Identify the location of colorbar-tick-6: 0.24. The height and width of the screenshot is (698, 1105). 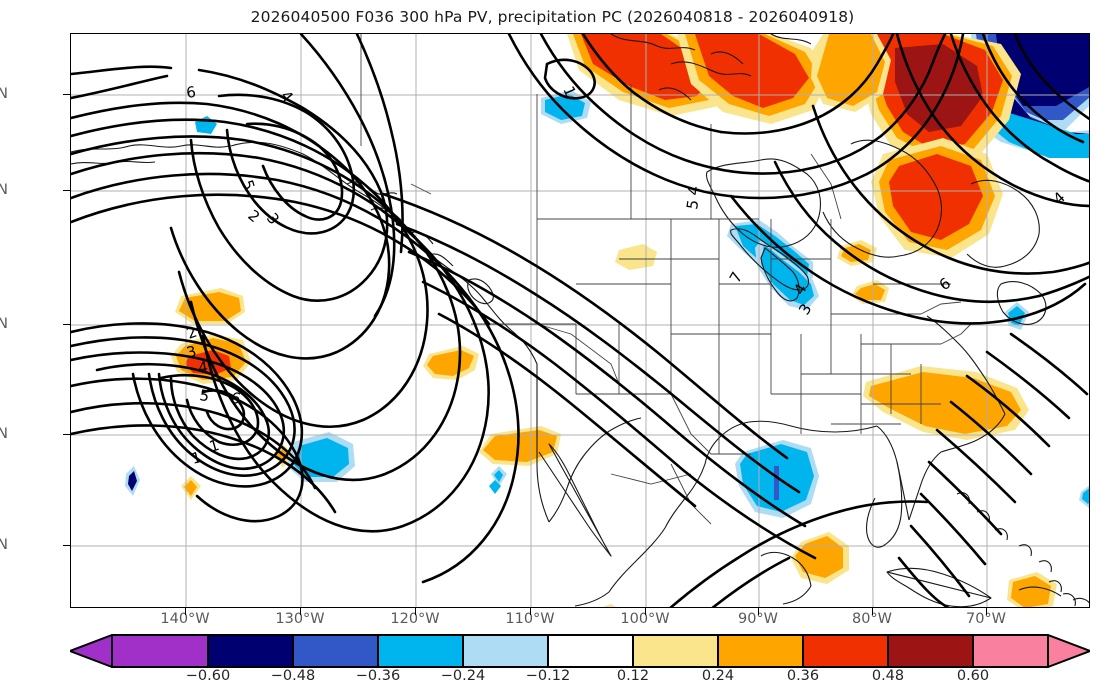
(718, 676).